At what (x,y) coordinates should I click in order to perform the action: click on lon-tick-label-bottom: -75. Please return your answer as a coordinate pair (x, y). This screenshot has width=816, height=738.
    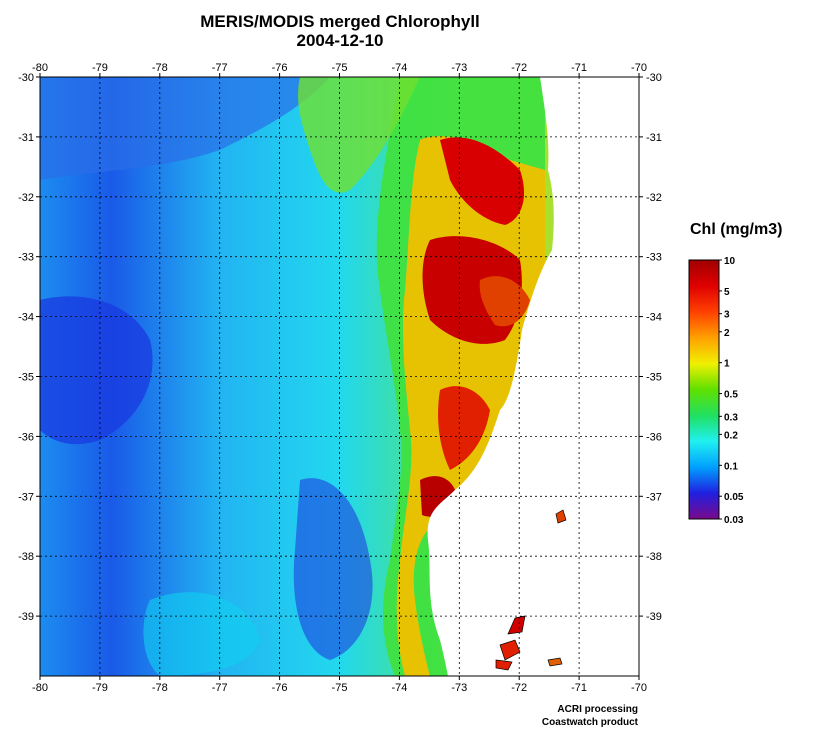
    Looking at the image, I should click on (340, 688).